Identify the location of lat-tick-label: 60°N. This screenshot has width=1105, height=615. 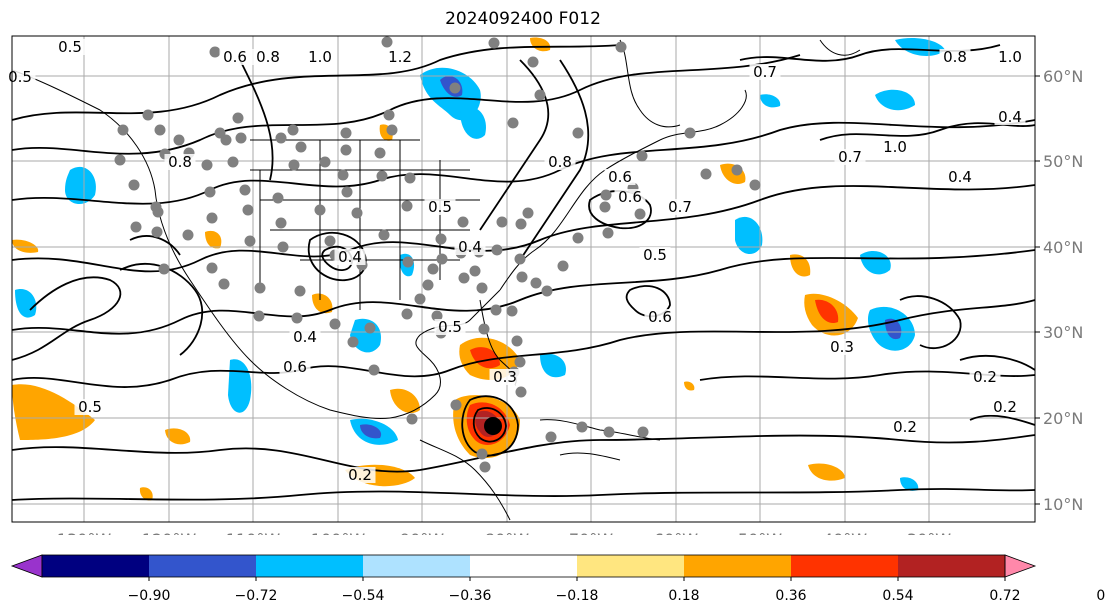
(1063, 76).